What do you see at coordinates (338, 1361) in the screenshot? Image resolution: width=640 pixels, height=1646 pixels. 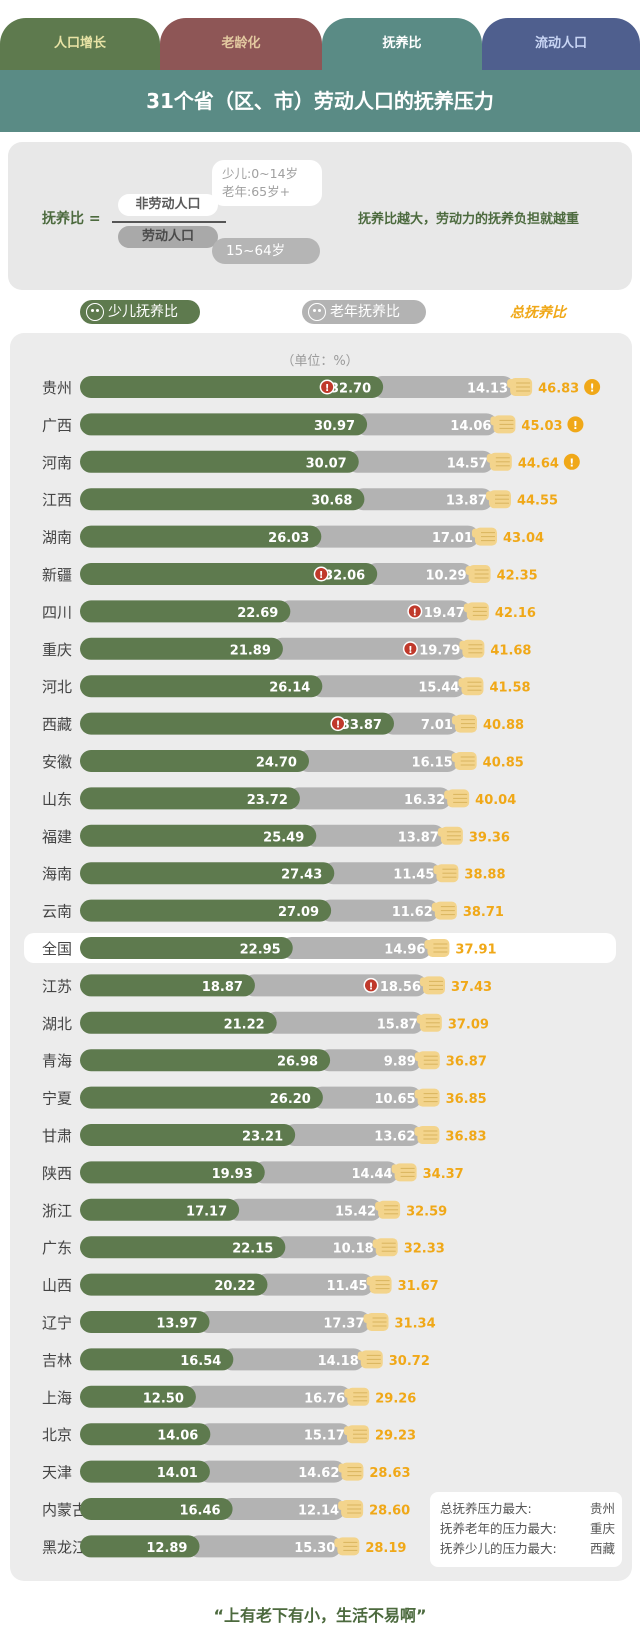 I see `old-value-label: 14.18` at bounding box center [338, 1361].